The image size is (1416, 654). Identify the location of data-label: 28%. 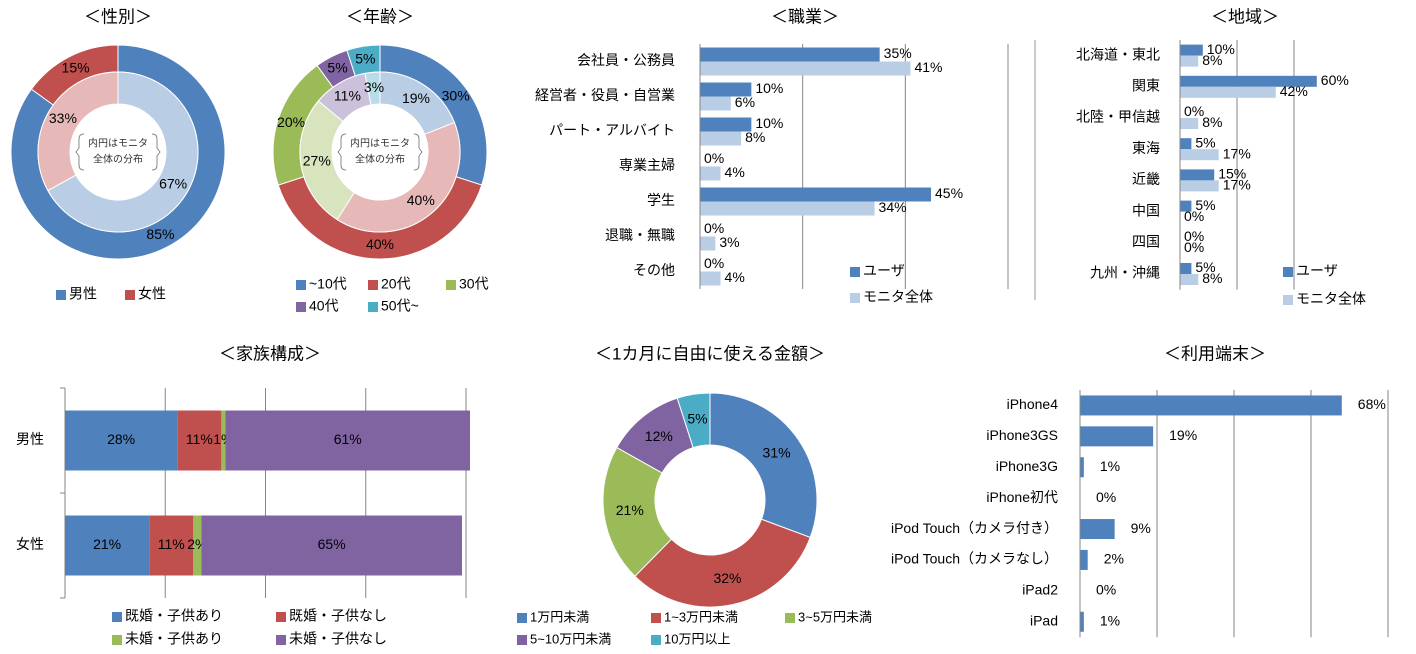
(121, 439).